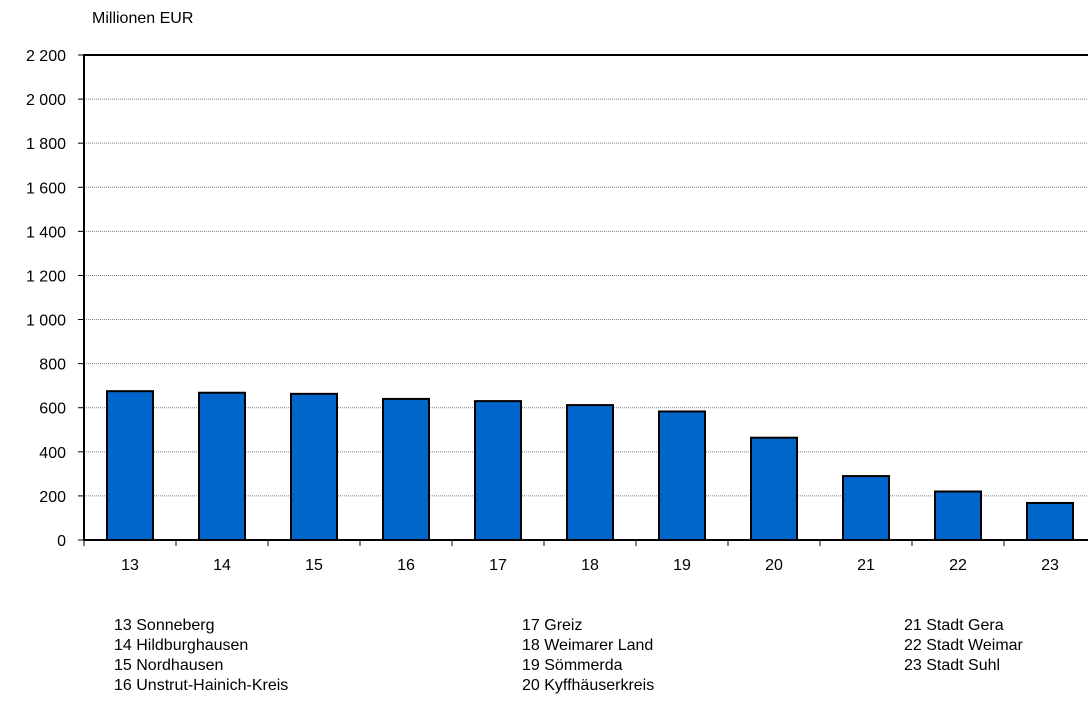 Image resolution: width=1088 pixels, height=710 pixels. I want to click on y-axis-label: Millionen EUR, so click(143, 18).